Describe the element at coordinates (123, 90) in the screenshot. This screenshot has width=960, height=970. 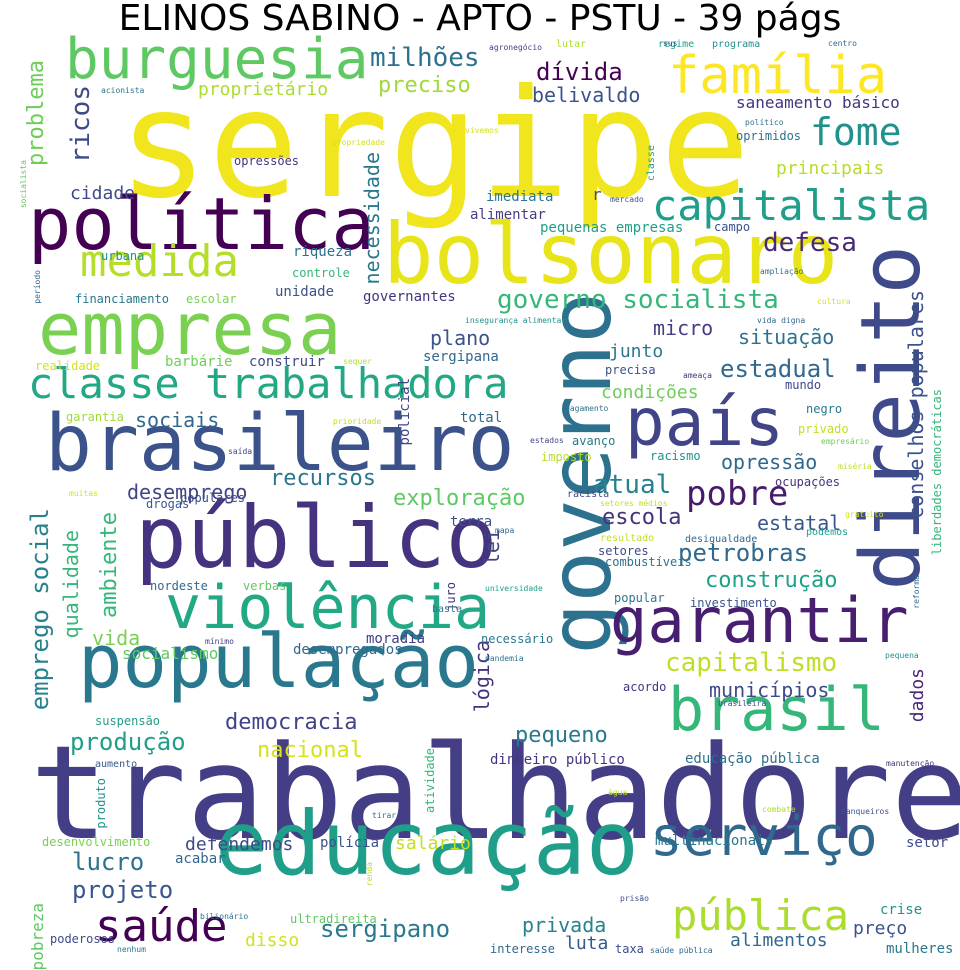
I see `cloud-word: acionista` at that location.